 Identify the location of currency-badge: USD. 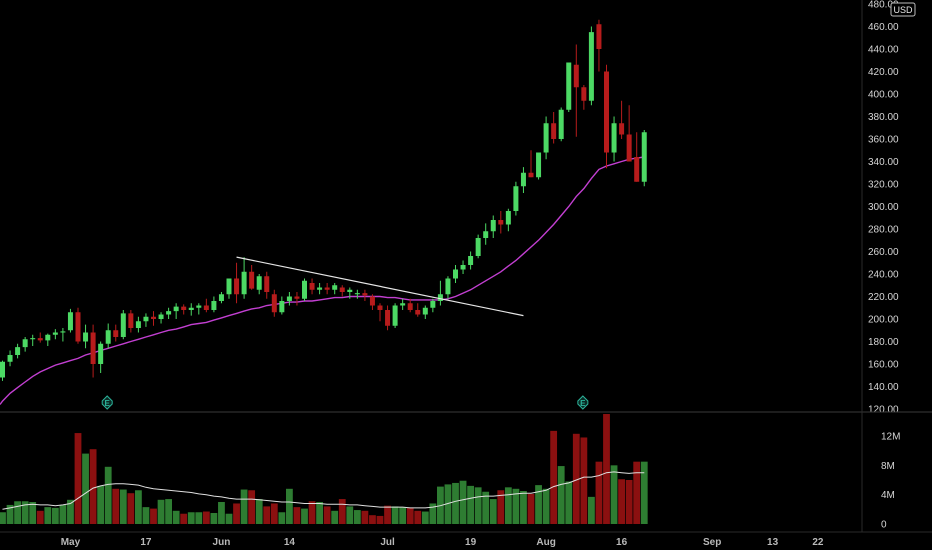
(903, 9).